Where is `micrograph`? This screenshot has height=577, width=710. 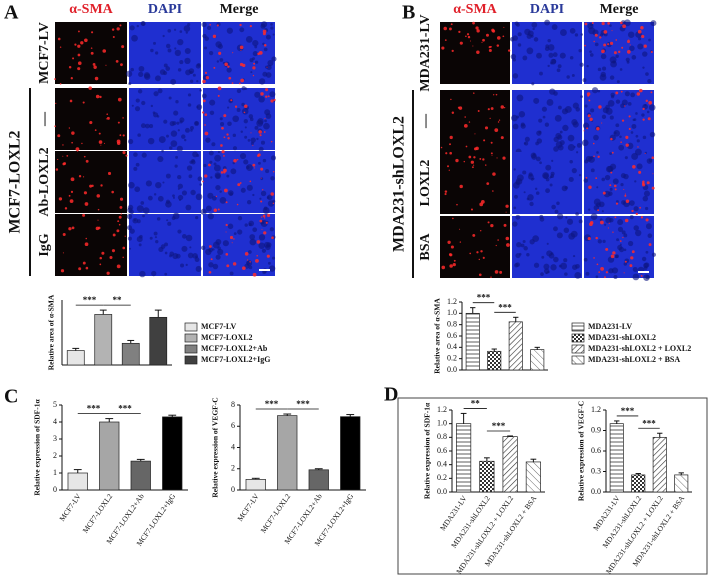
micrograph is located at coordinates (547, 121).